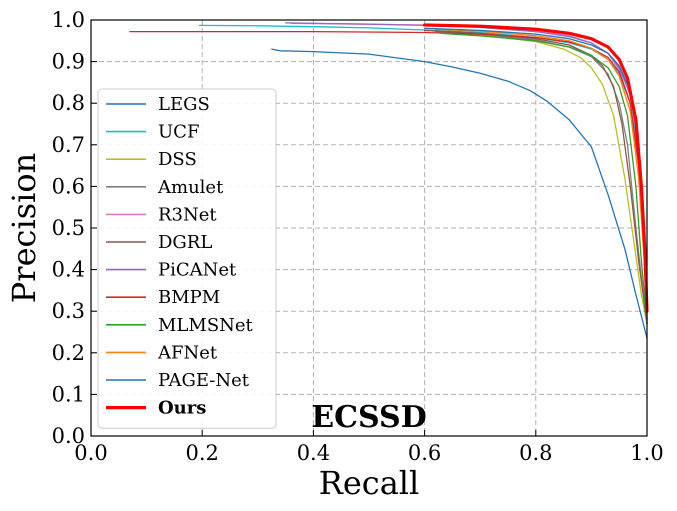 Image resolution: width=677 pixels, height=511 pixels. What do you see at coordinates (68, 353) in the screenshot?
I see `y-tick-label: 0.2` at bounding box center [68, 353].